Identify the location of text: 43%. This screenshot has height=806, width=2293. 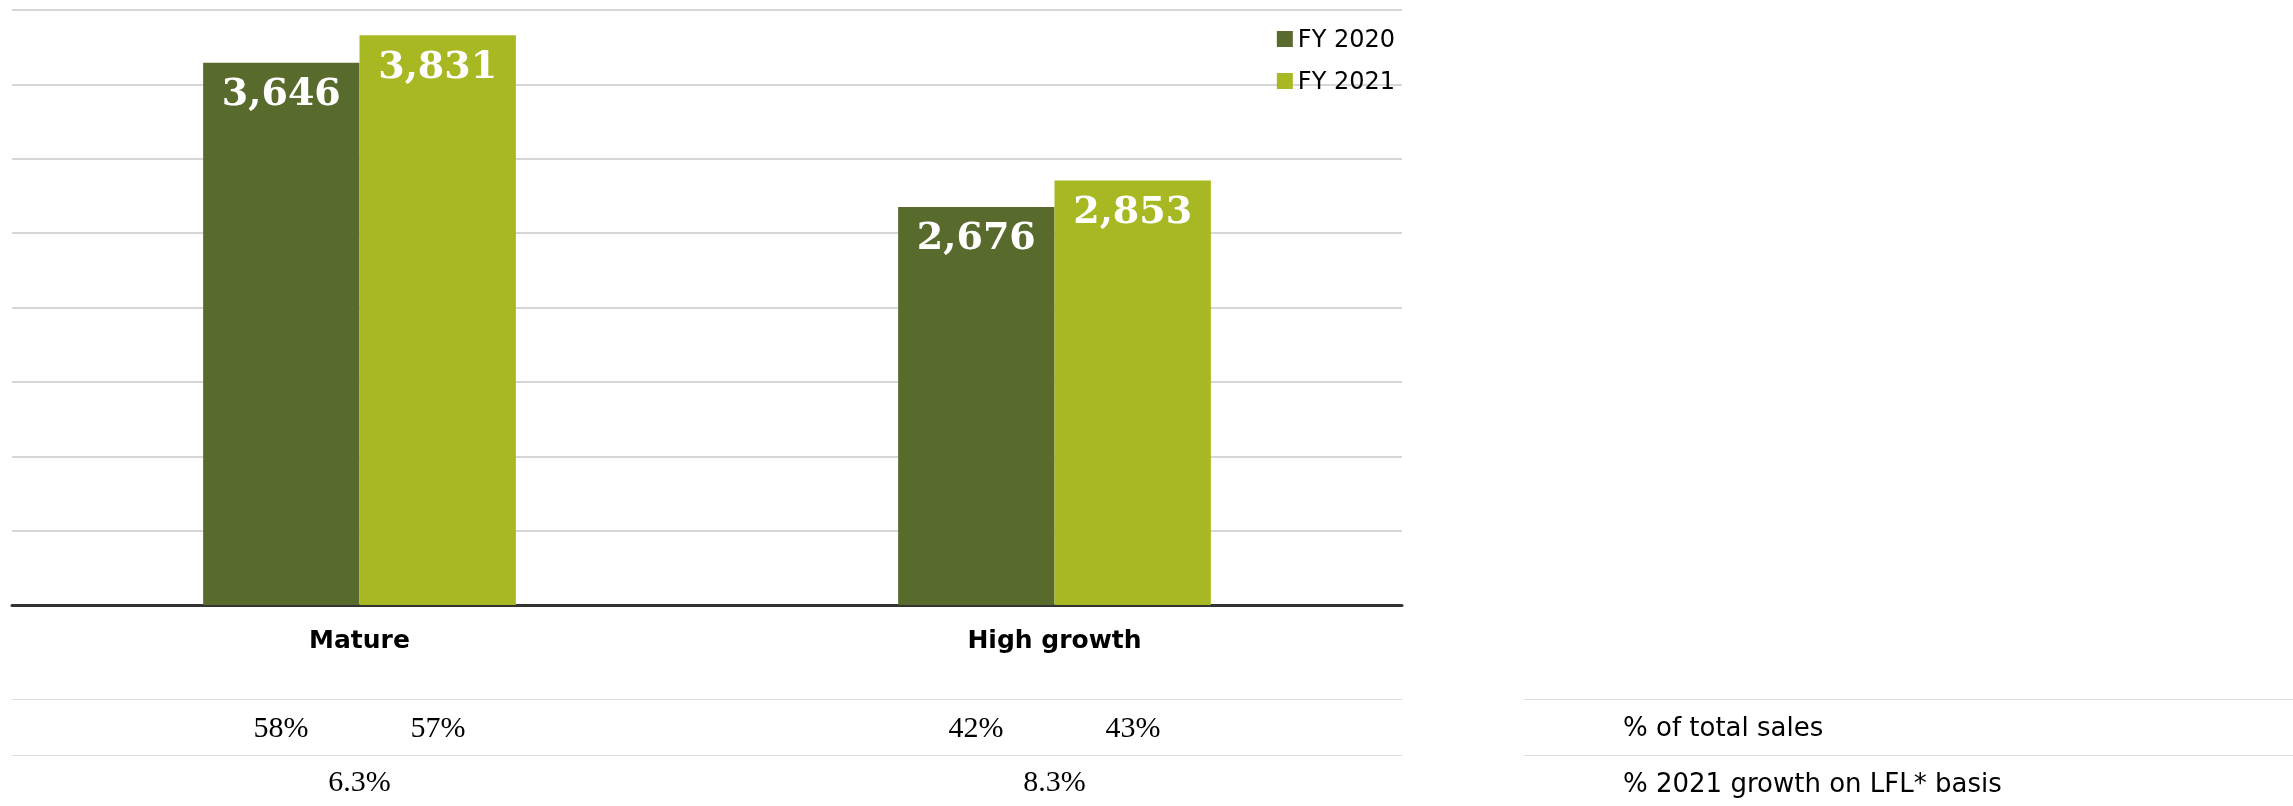
(1133, 727).